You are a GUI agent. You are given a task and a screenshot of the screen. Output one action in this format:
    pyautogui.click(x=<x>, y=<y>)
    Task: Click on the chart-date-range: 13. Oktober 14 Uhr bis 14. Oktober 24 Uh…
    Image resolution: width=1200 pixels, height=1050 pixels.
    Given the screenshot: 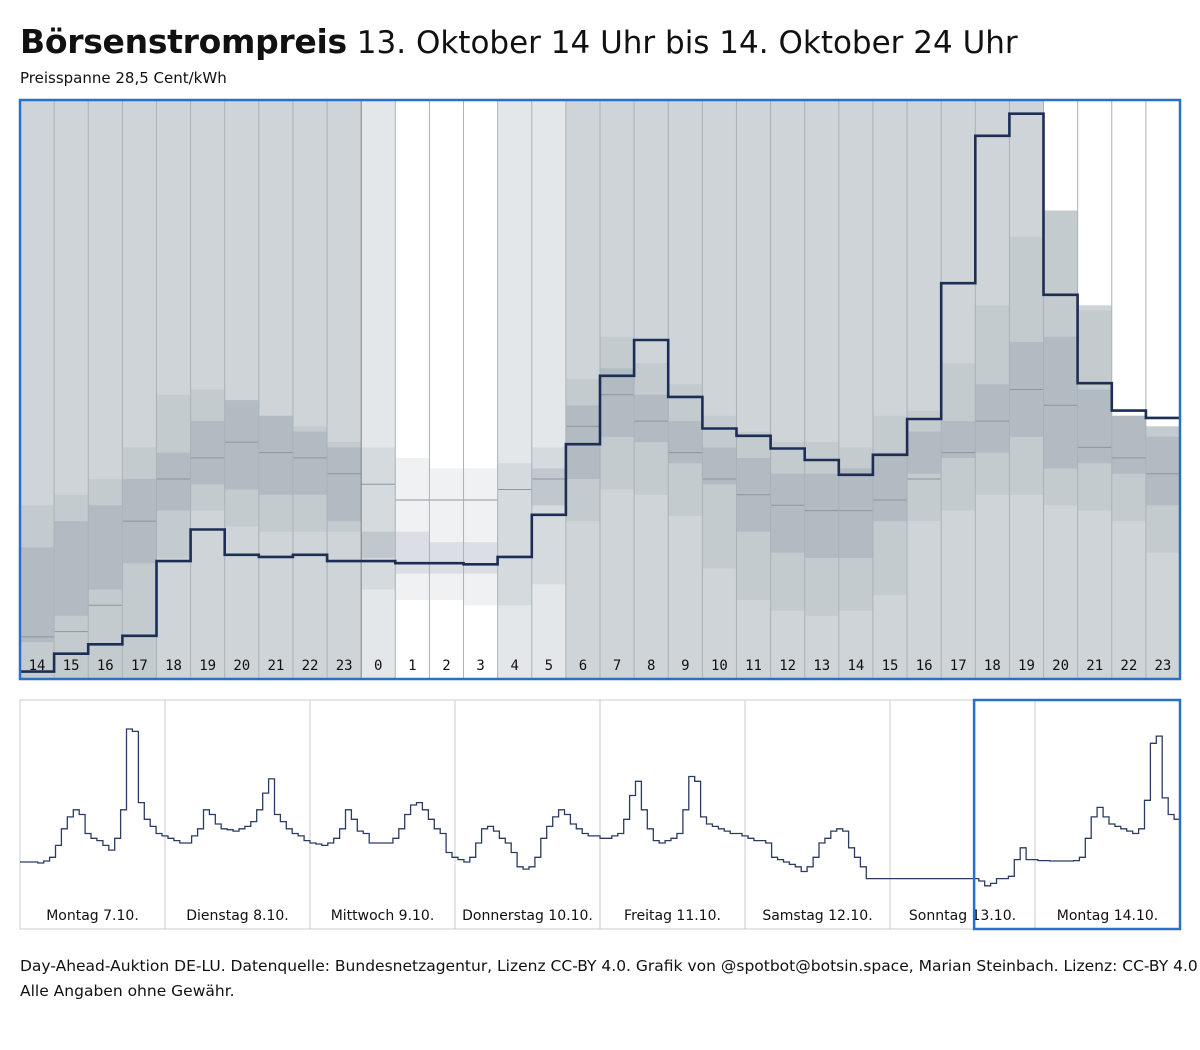 What is the action you would take?
    pyautogui.click(x=687, y=43)
    